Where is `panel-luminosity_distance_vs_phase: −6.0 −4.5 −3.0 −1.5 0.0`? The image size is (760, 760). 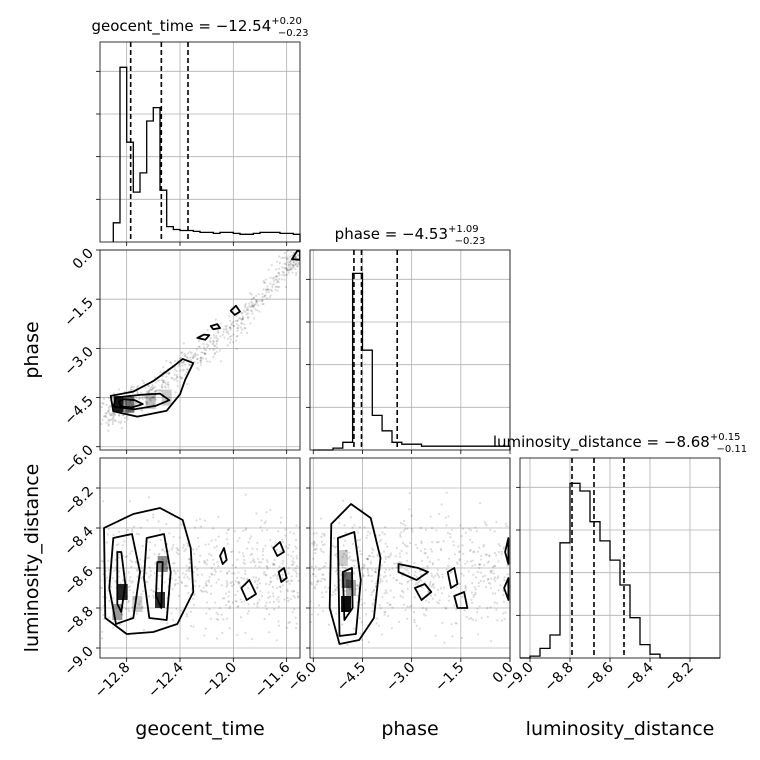 panel-luminosity_distance_vs_phase: −6.0 −4.5 −3.0 −1.5 0.0 is located at coordinates (401, 576).